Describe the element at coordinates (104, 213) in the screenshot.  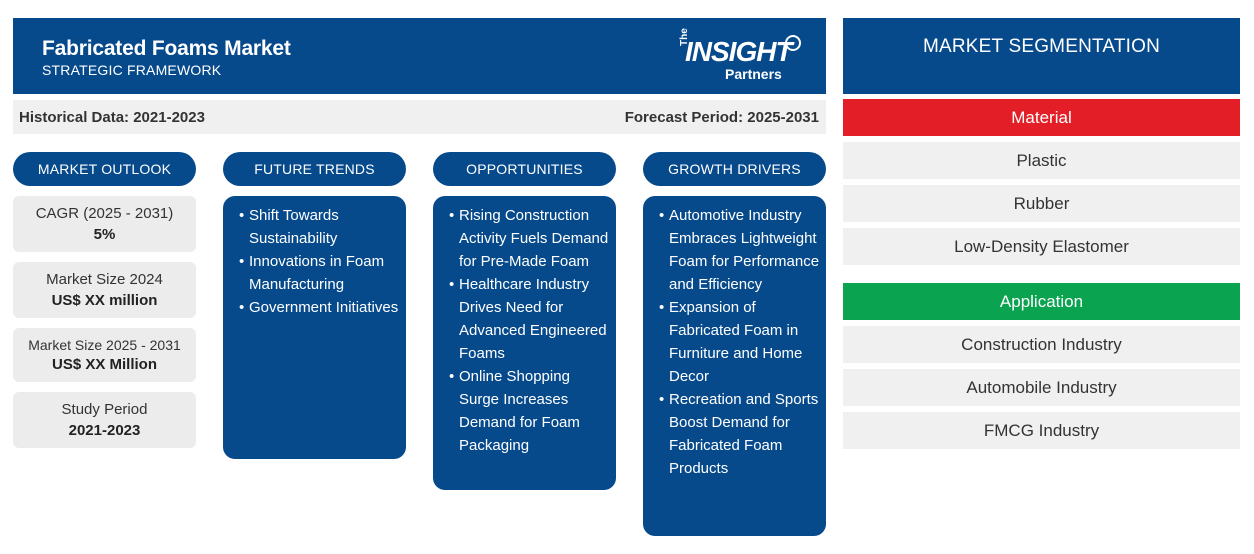
I see `stat-label: CAGR (2025 - 2031)` at that location.